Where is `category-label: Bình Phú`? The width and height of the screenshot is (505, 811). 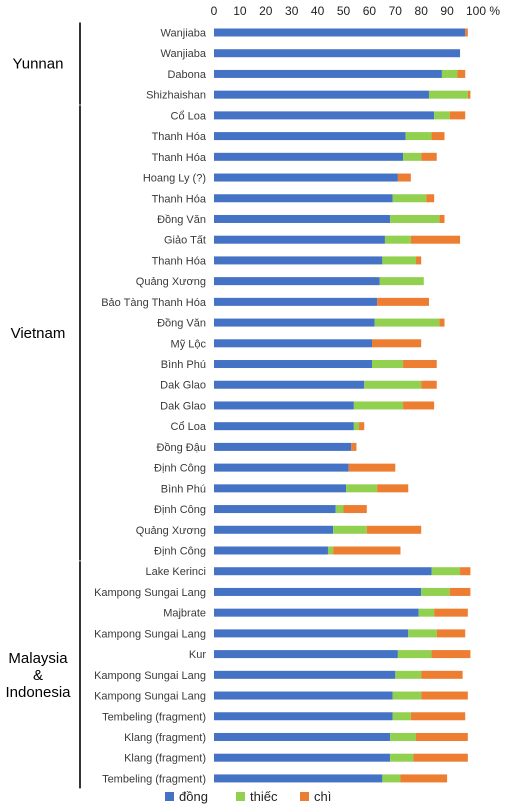 category-label: Bình Phú is located at coordinates (183, 489).